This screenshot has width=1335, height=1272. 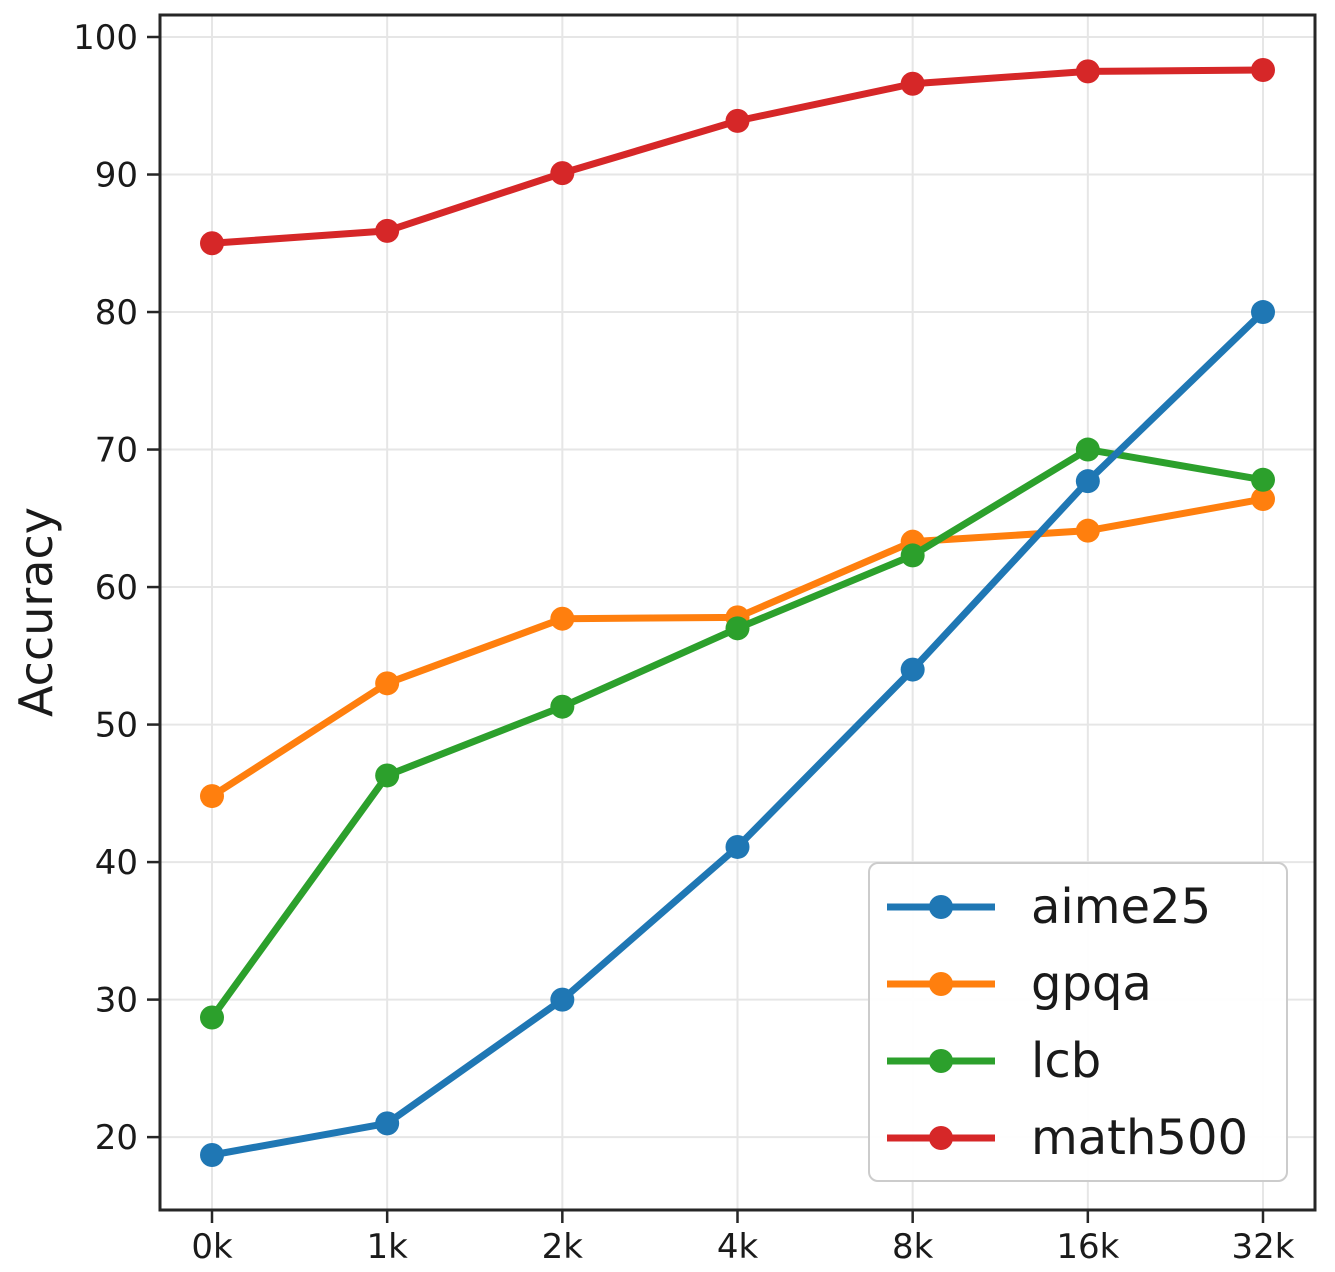 I want to click on x-tick-label: 1k, so click(x=388, y=1247).